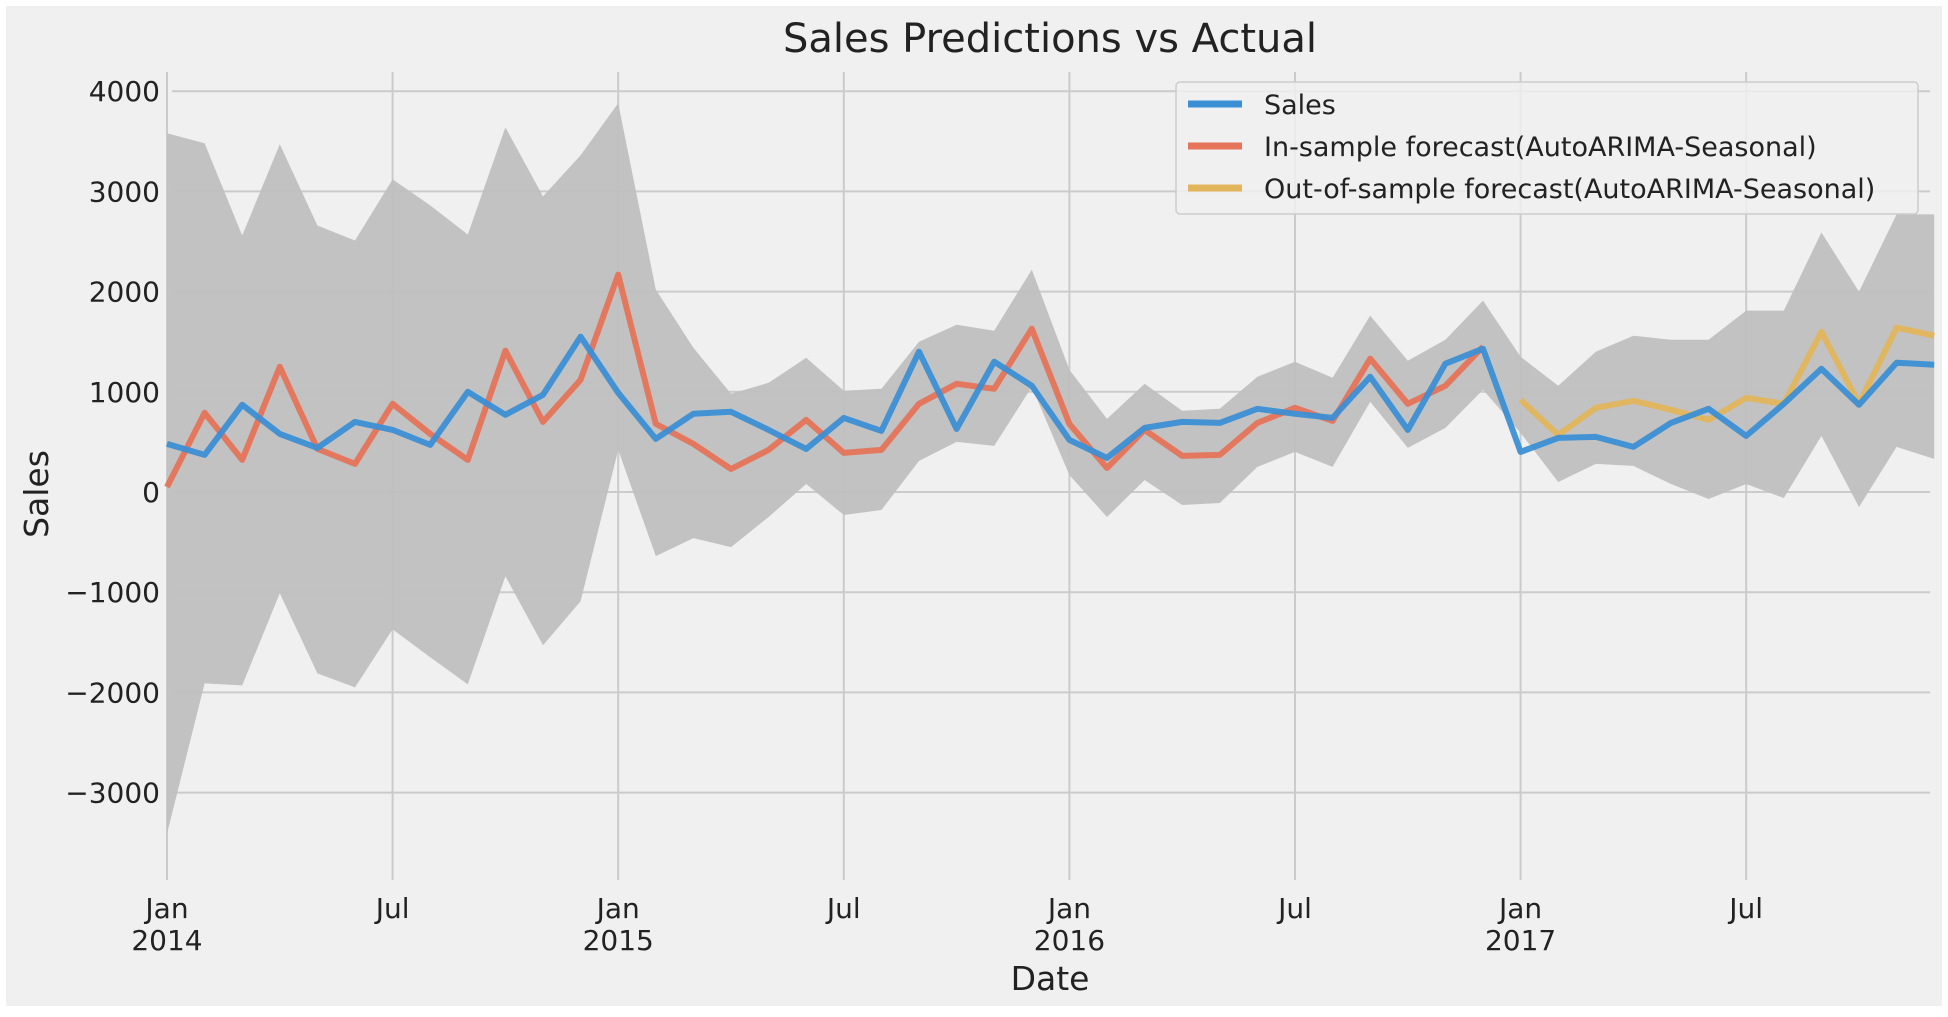  What do you see at coordinates (124, 191) in the screenshot?
I see `y-tick-label: 3000` at bounding box center [124, 191].